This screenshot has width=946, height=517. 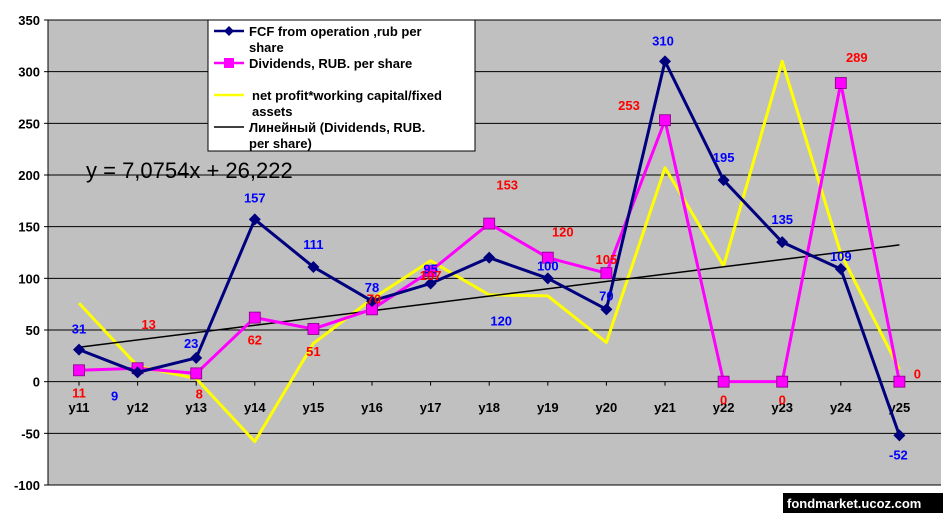 I want to click on marker-fcf-y15, so click(x=313, y=266).